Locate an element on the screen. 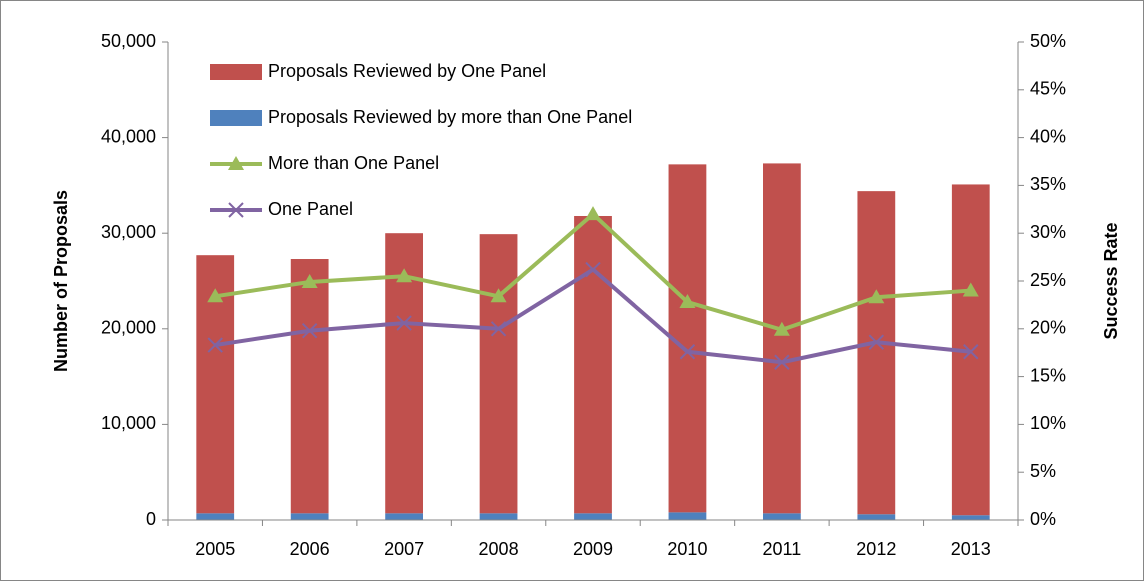 This screenshot has height=587, width=1145. y2-tick-label: 25% is located at coordinates (1048, 280).